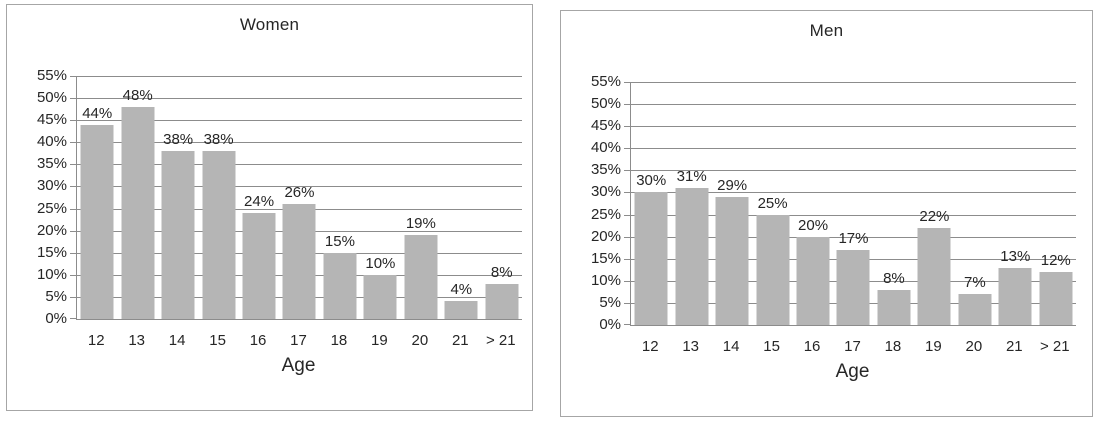 The width and height of the screenshot is (1102, 425). Describe the element at coordinates (218, 139) in the screenshot. I see `data-label: 38%` at that location.